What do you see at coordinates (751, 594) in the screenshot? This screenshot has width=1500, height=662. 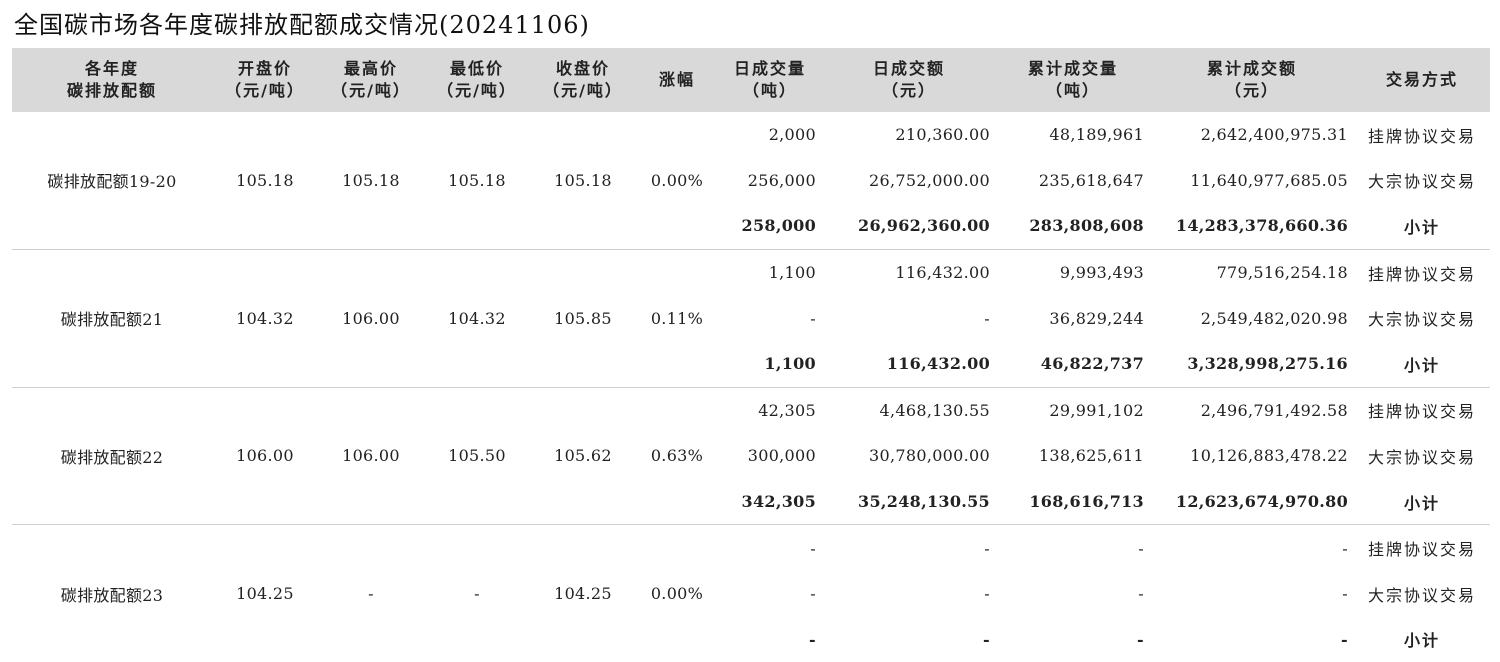 I see `table-row: - - - - 大宗协议交易` at bounding box center [751, 594].